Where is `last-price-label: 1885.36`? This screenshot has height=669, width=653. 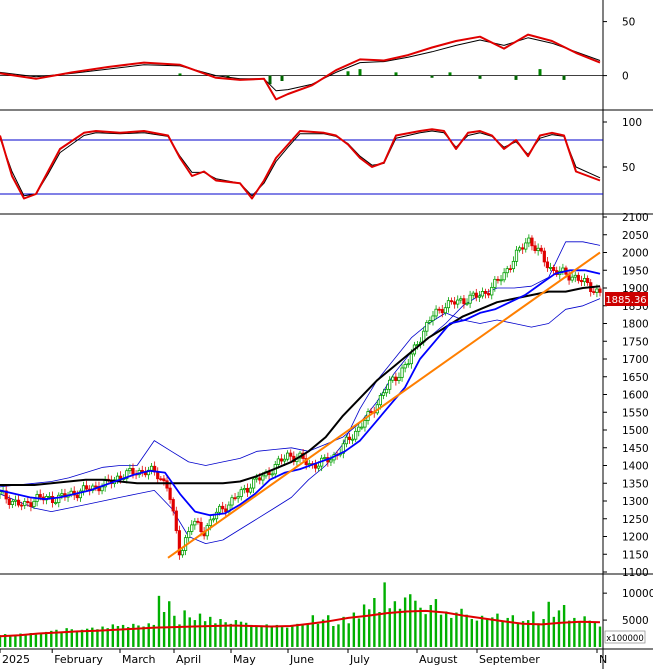
last-price-label: 1885.36 is located at coordinates (625, 300).